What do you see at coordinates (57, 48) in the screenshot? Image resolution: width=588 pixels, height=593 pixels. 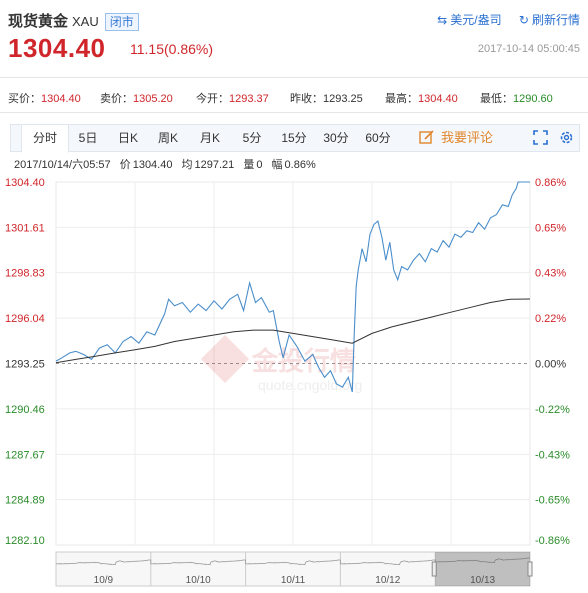 I see `last-price: 1304.40` at bounding box center [57, 48].